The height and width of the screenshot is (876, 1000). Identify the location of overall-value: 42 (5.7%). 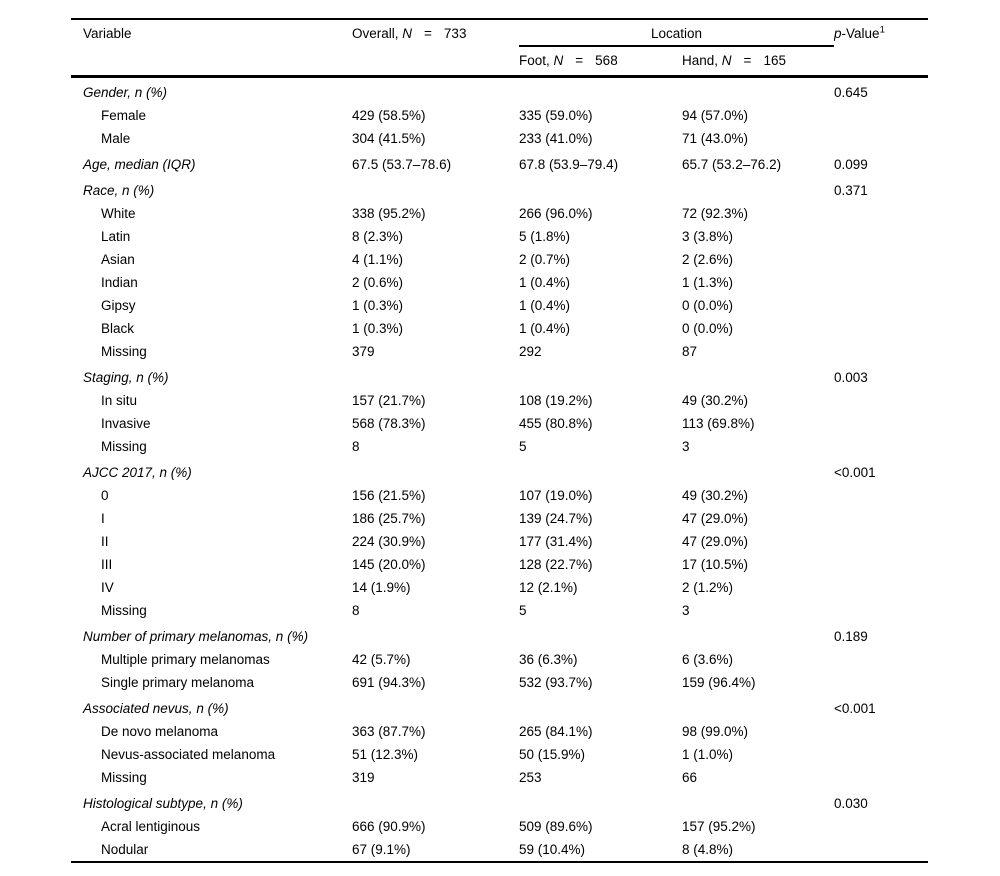
(381, 659).